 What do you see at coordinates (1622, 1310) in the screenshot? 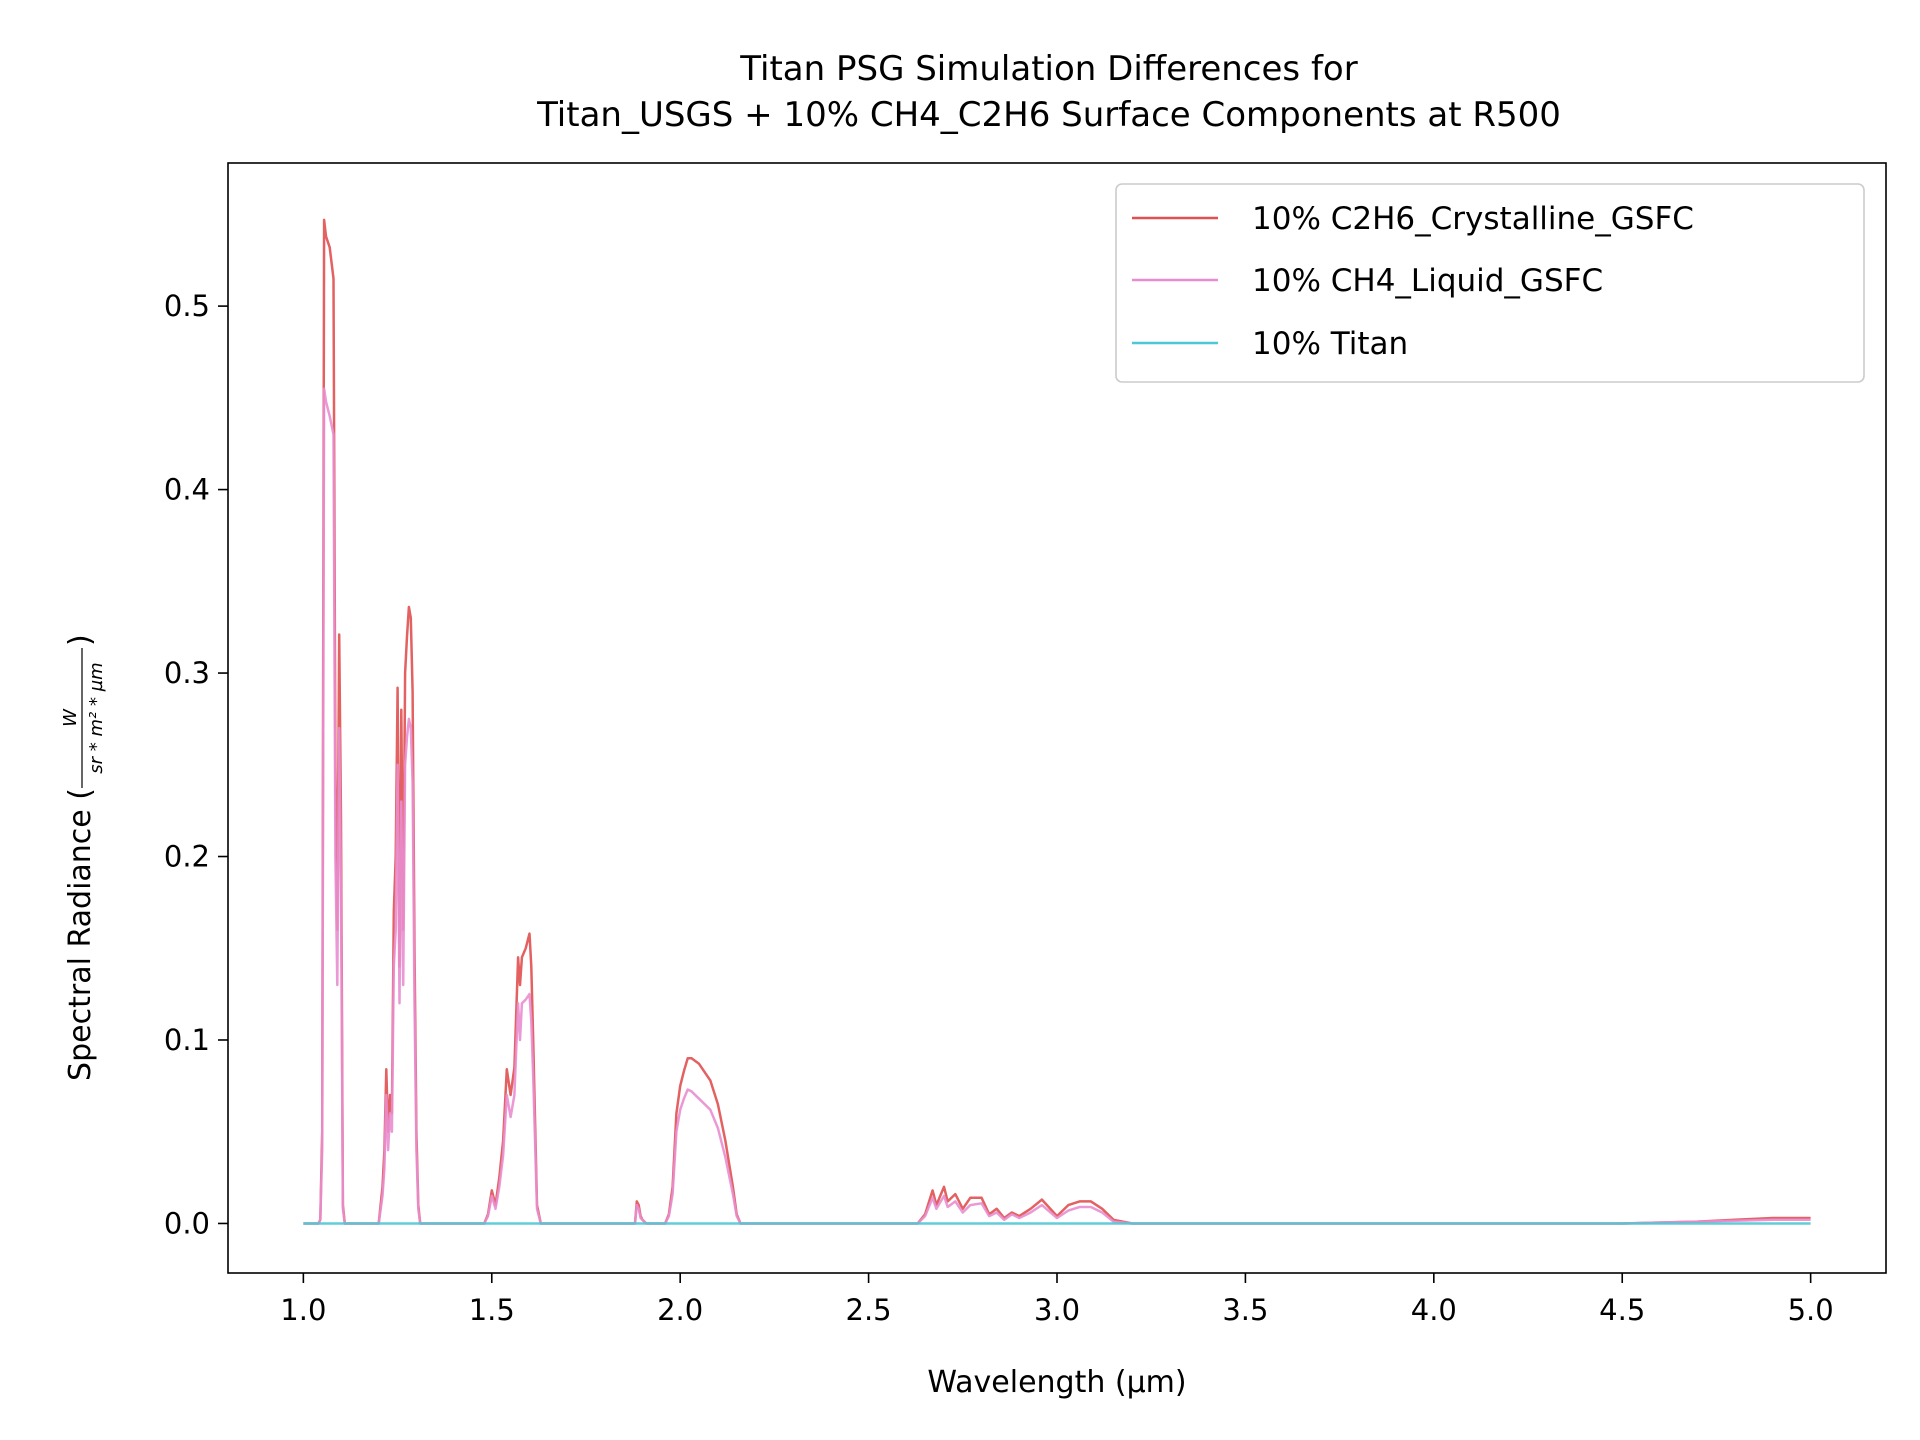
I see `x-tick-label: 4.5` at bounding box center [1622, 1310].